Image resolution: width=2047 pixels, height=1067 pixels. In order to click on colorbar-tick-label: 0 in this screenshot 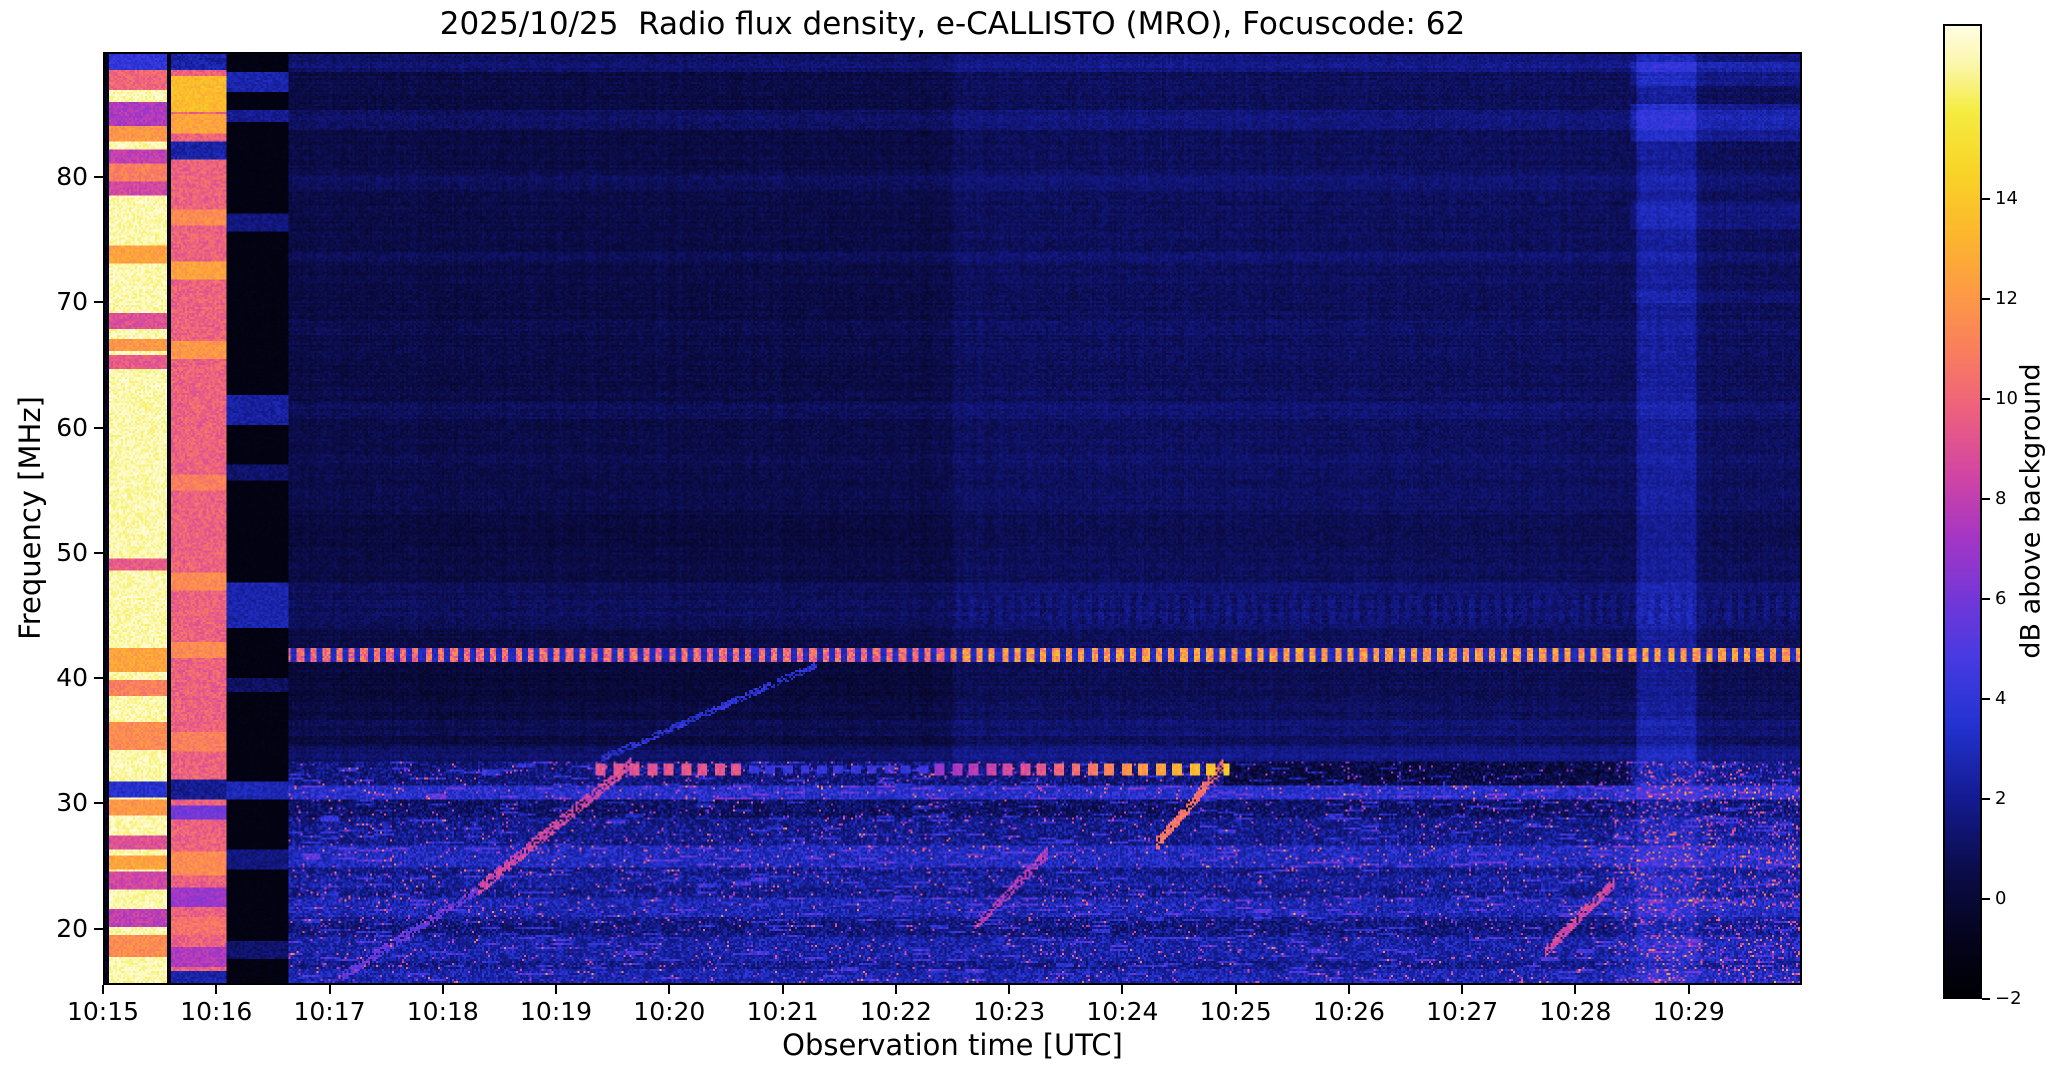, I will do `click(2001, 898)`.